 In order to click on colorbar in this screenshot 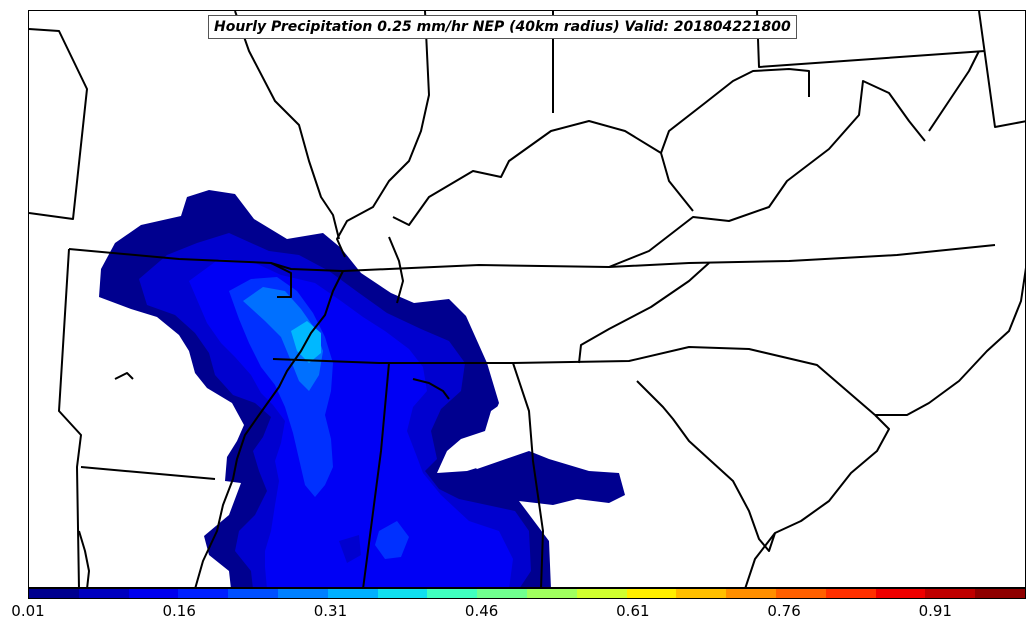, I will do `click(527, 593)`.